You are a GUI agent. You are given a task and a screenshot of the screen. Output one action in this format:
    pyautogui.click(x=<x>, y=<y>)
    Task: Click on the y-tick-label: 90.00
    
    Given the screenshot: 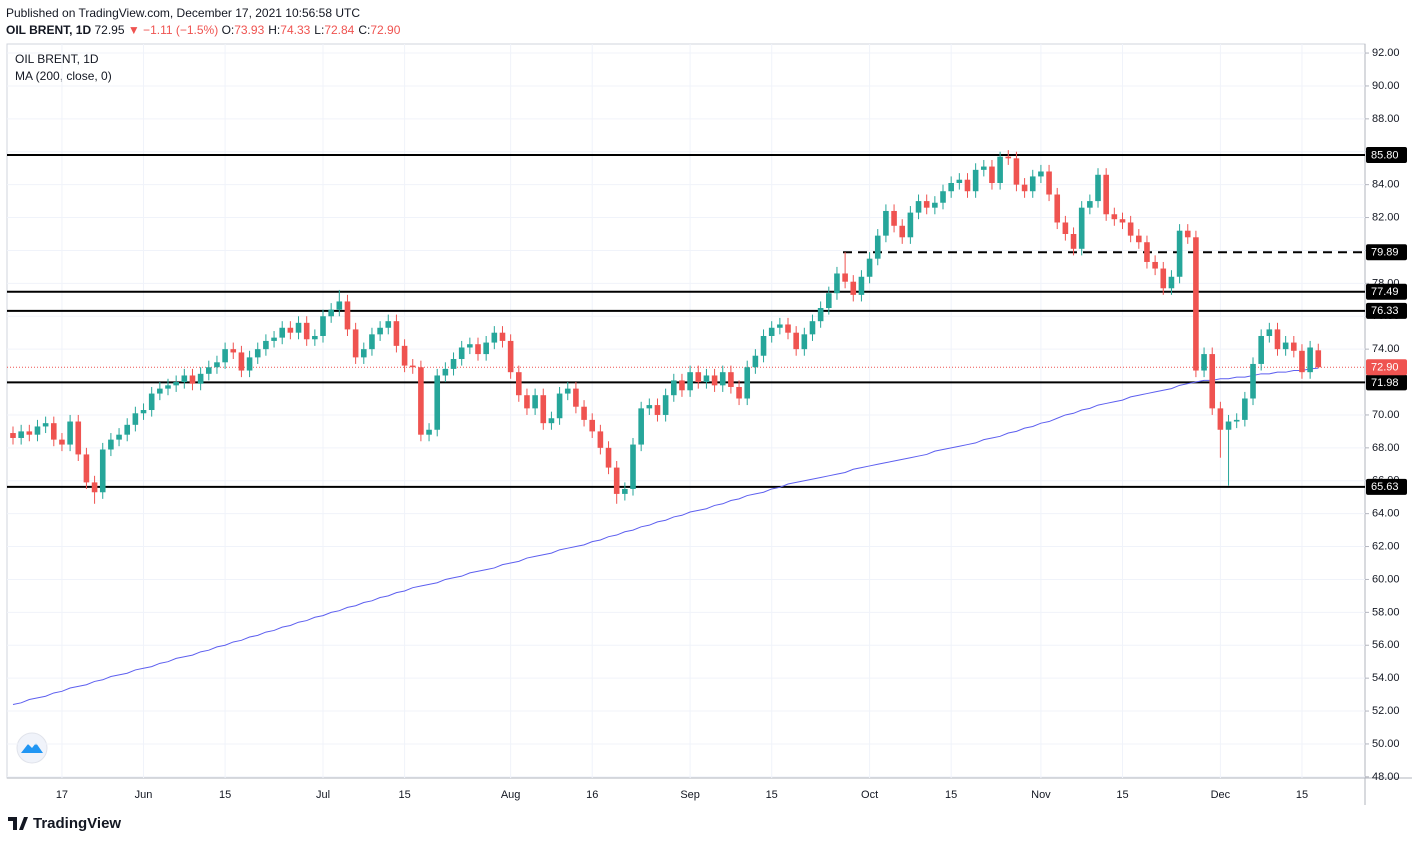 What is the action you would take?
    pyautogui.click(x=1386, y=86)
    